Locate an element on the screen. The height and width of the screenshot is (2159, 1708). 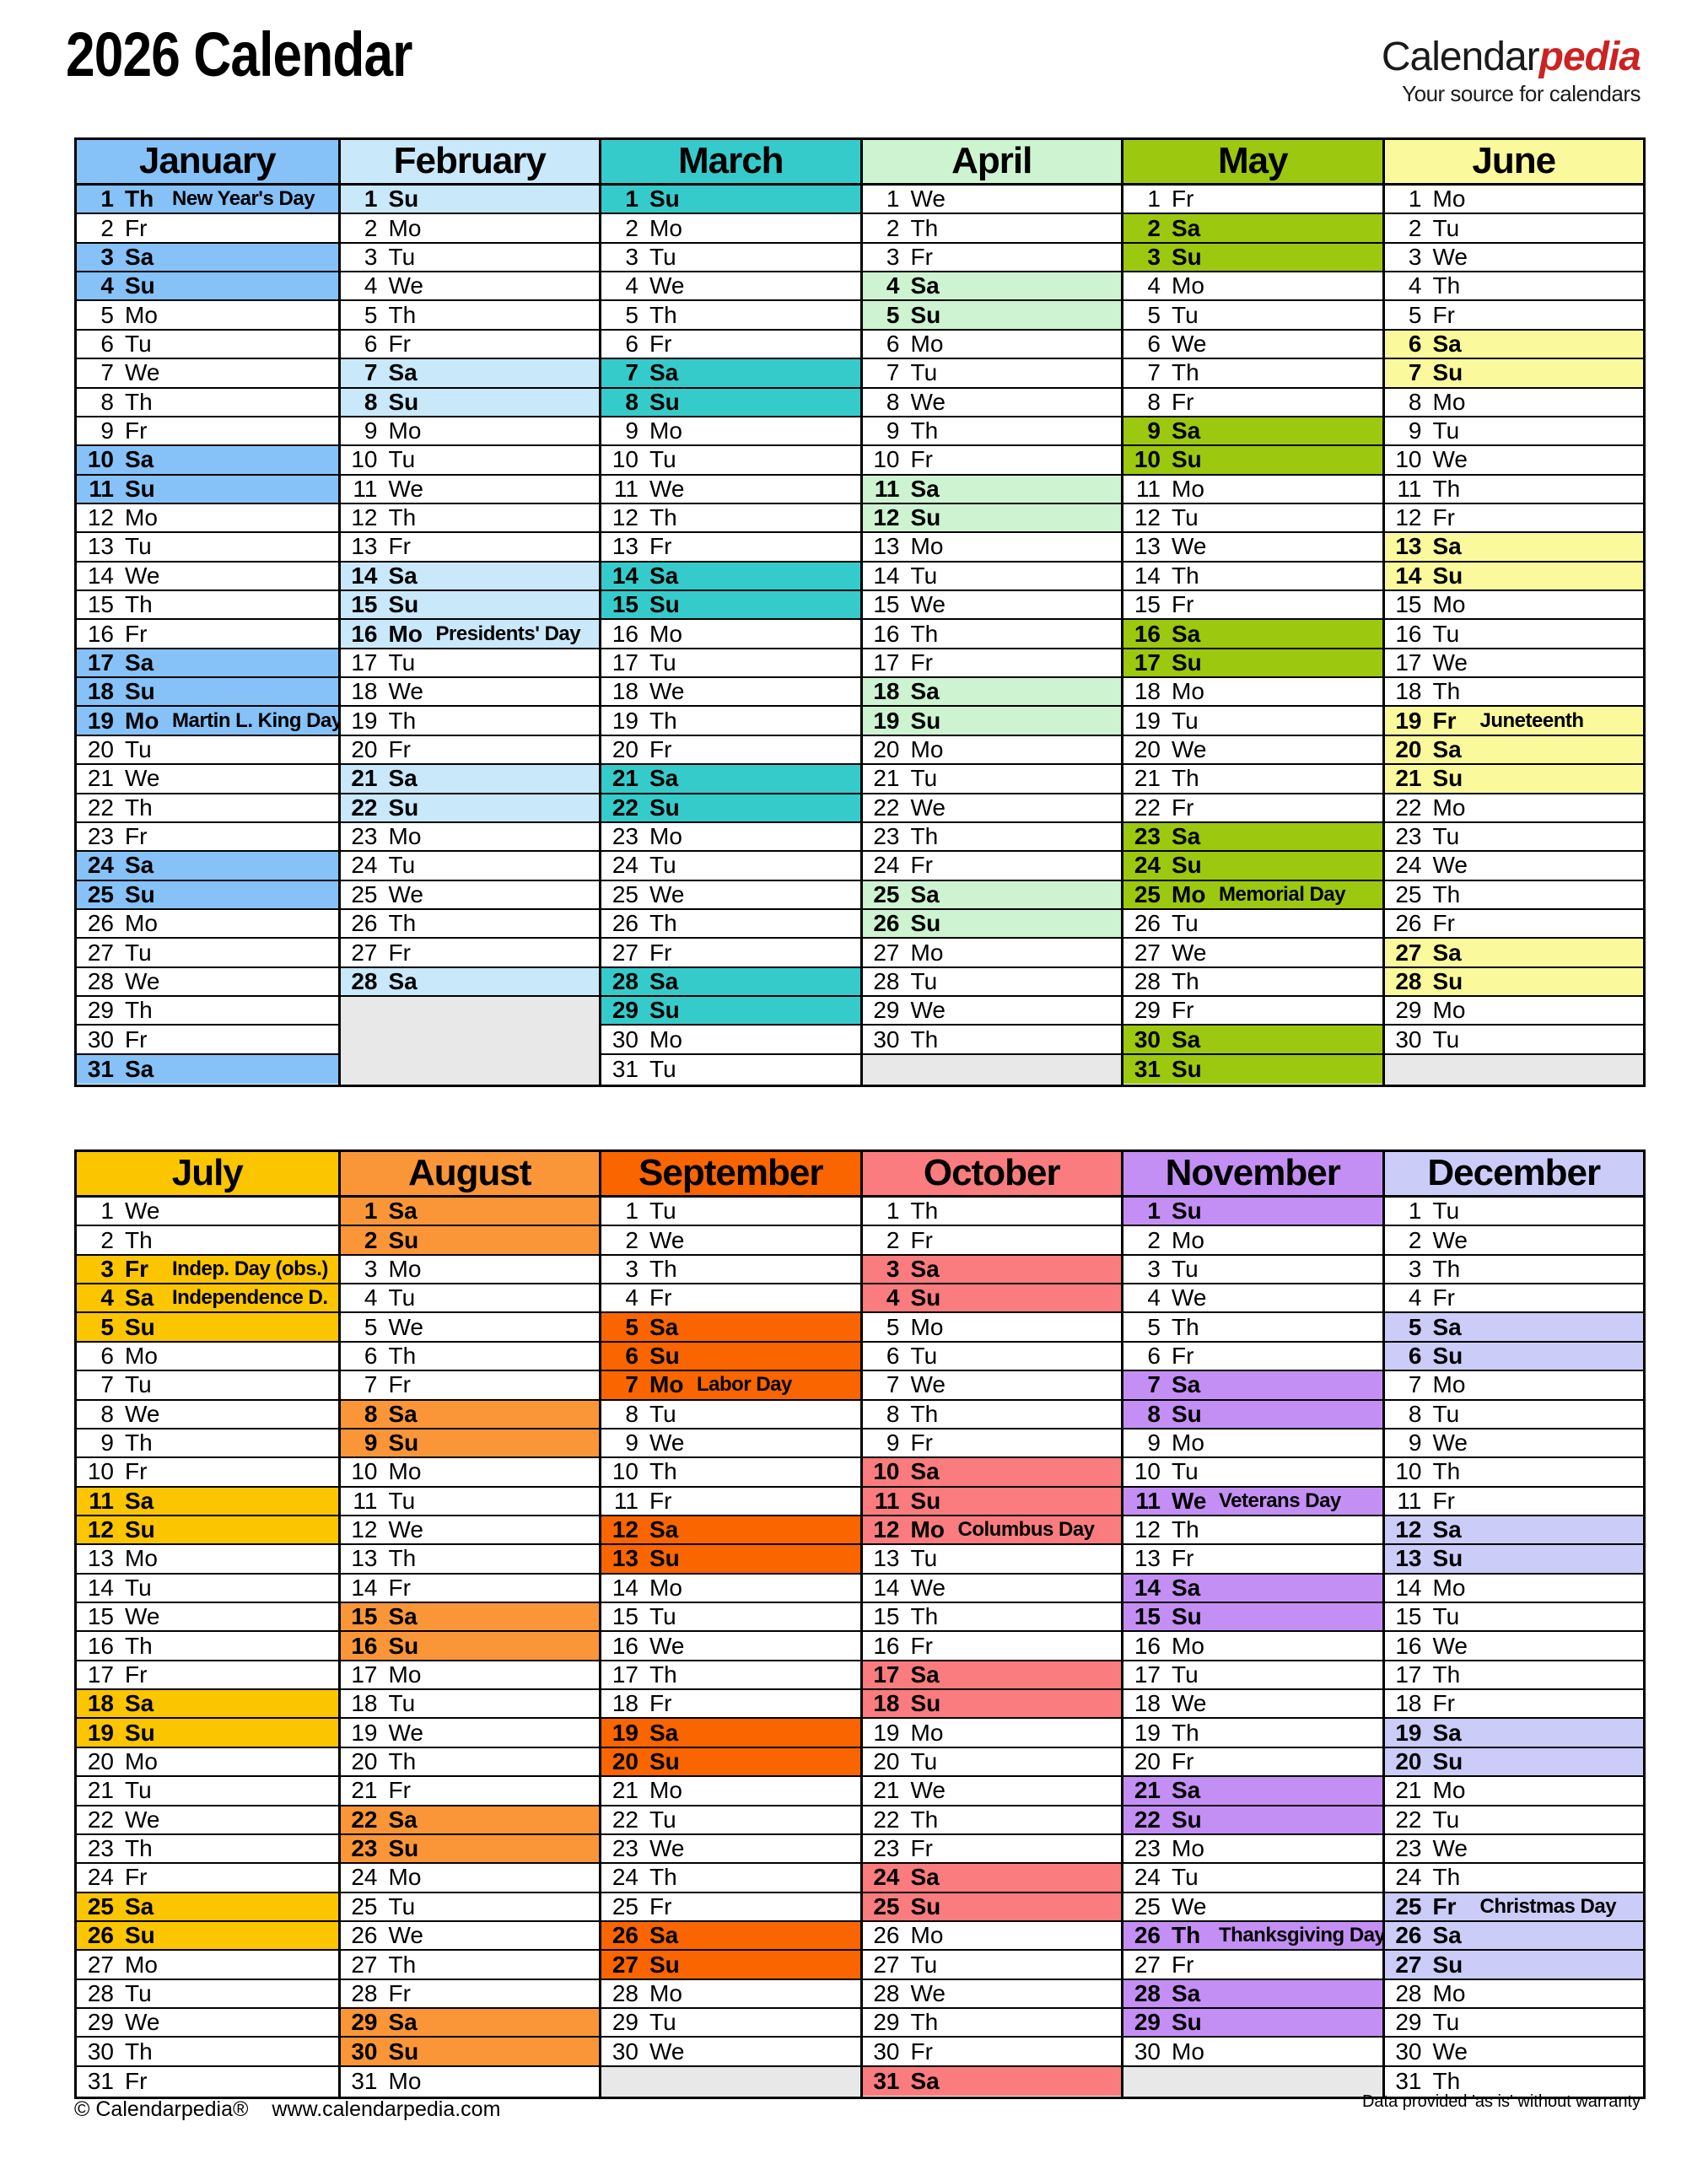
day-row-december-14: 14 Mo is located at coordinates (1513, 1589).